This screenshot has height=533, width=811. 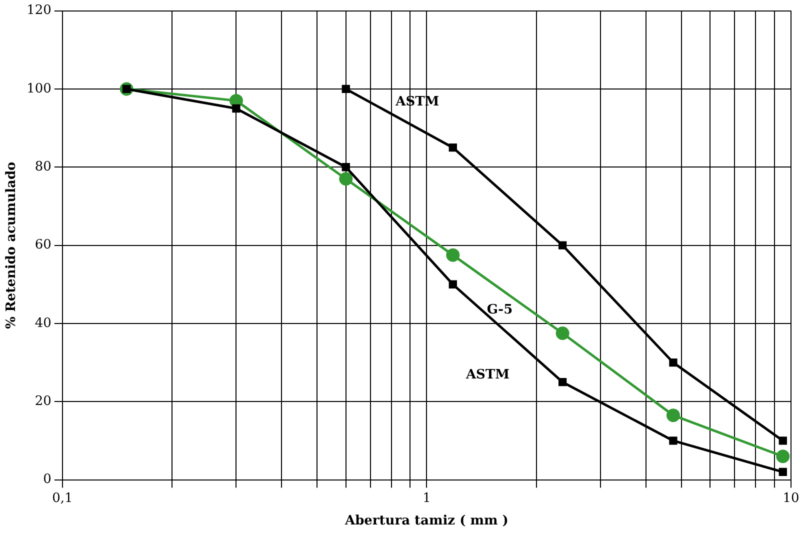 I want to click on x-tick-label: 10, so click(x=791, y=498).